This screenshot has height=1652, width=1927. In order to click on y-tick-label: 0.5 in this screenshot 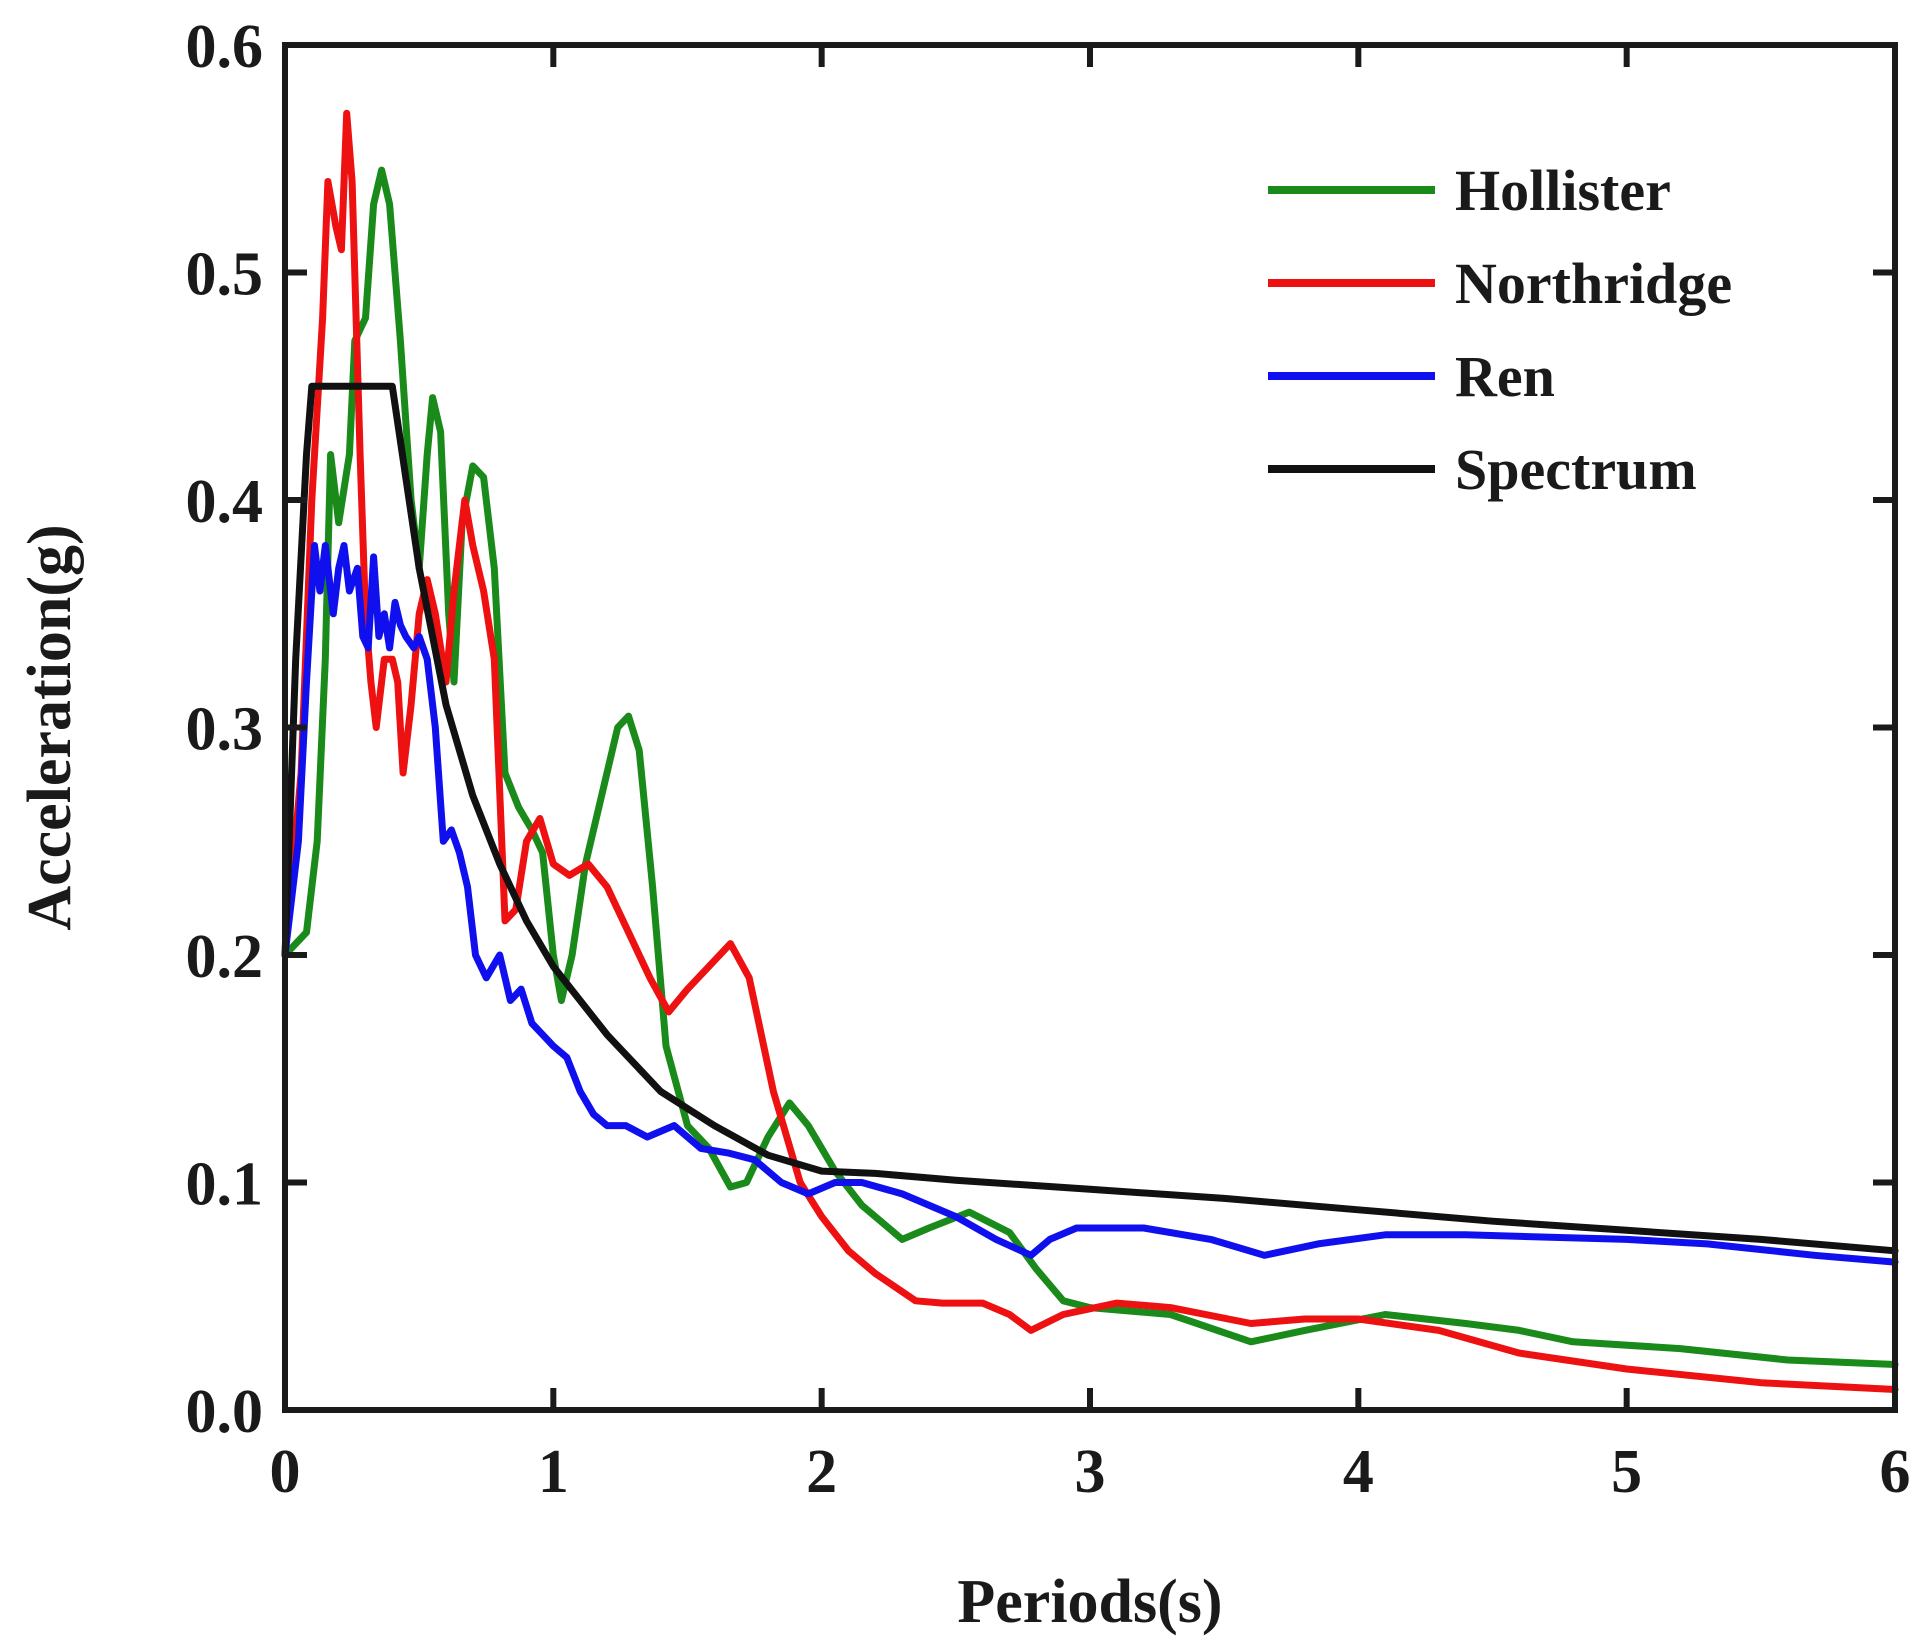, I will do `click(225, 275)`.